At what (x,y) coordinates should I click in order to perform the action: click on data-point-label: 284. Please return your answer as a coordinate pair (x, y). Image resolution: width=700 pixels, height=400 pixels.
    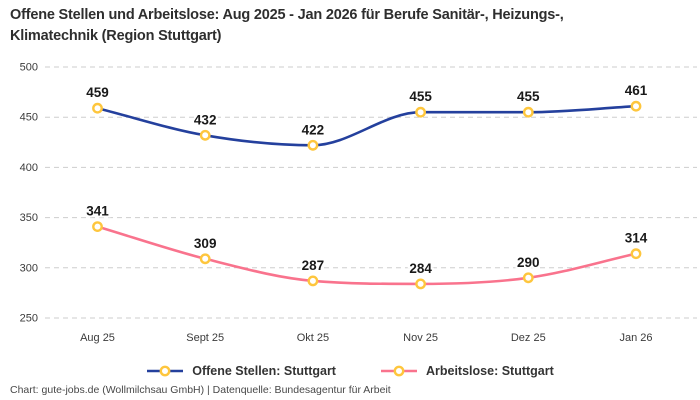
    Looking at the image, I should click on (420, 268).